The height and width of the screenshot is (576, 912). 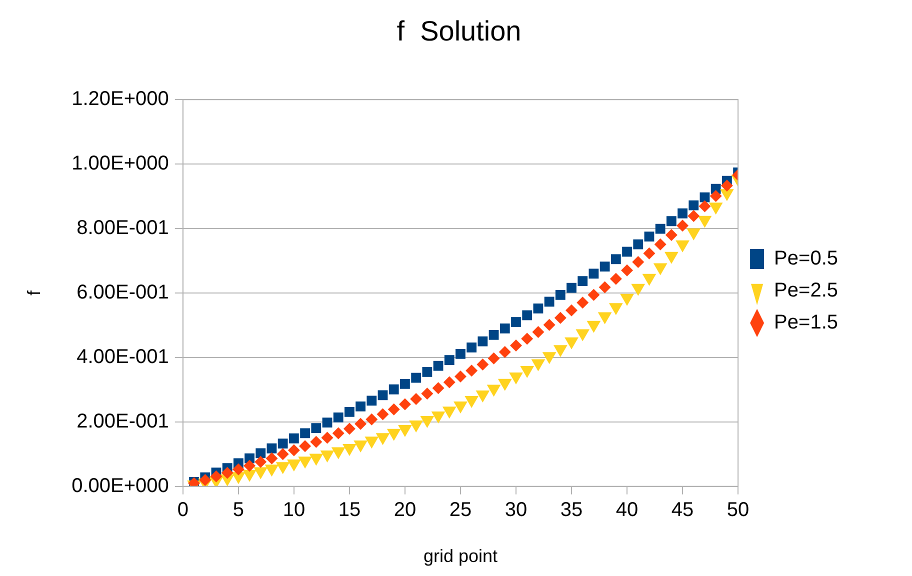 I want to click on legend-label: Pe=1.5, so click(x=806, y=323).